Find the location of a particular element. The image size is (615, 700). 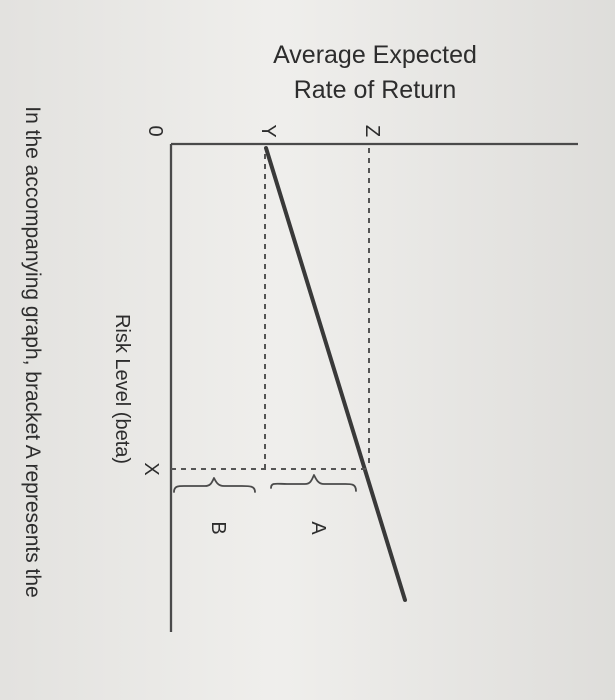

graph-title-line-1: Average Expected is located at coordinates (375, 55).